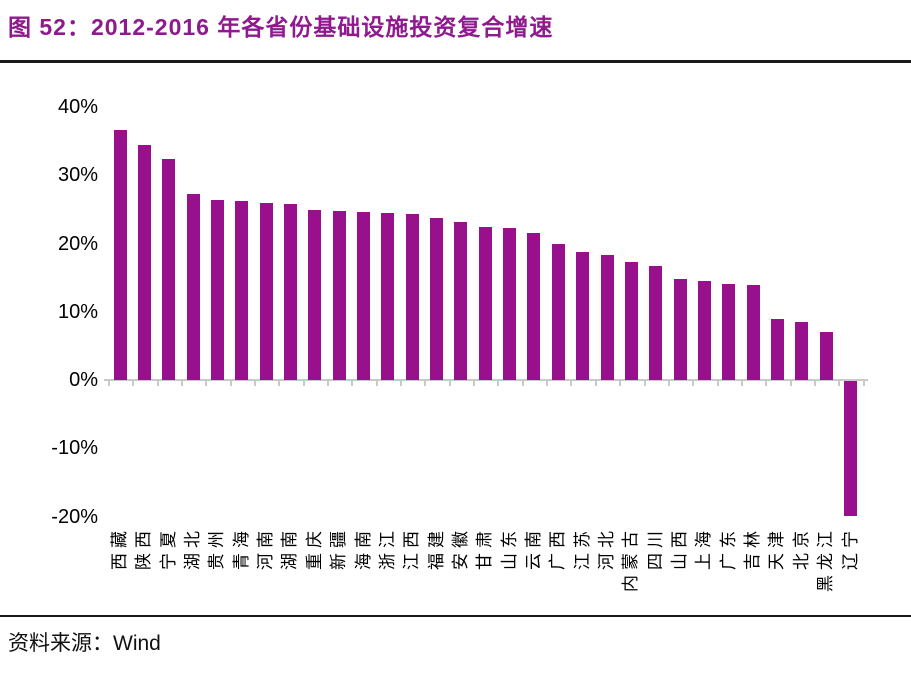 This screenshot has height=673, width=911. Describe the element at coordinates (461, 300) in the screenshot. I see `bar-安徽` at that location.